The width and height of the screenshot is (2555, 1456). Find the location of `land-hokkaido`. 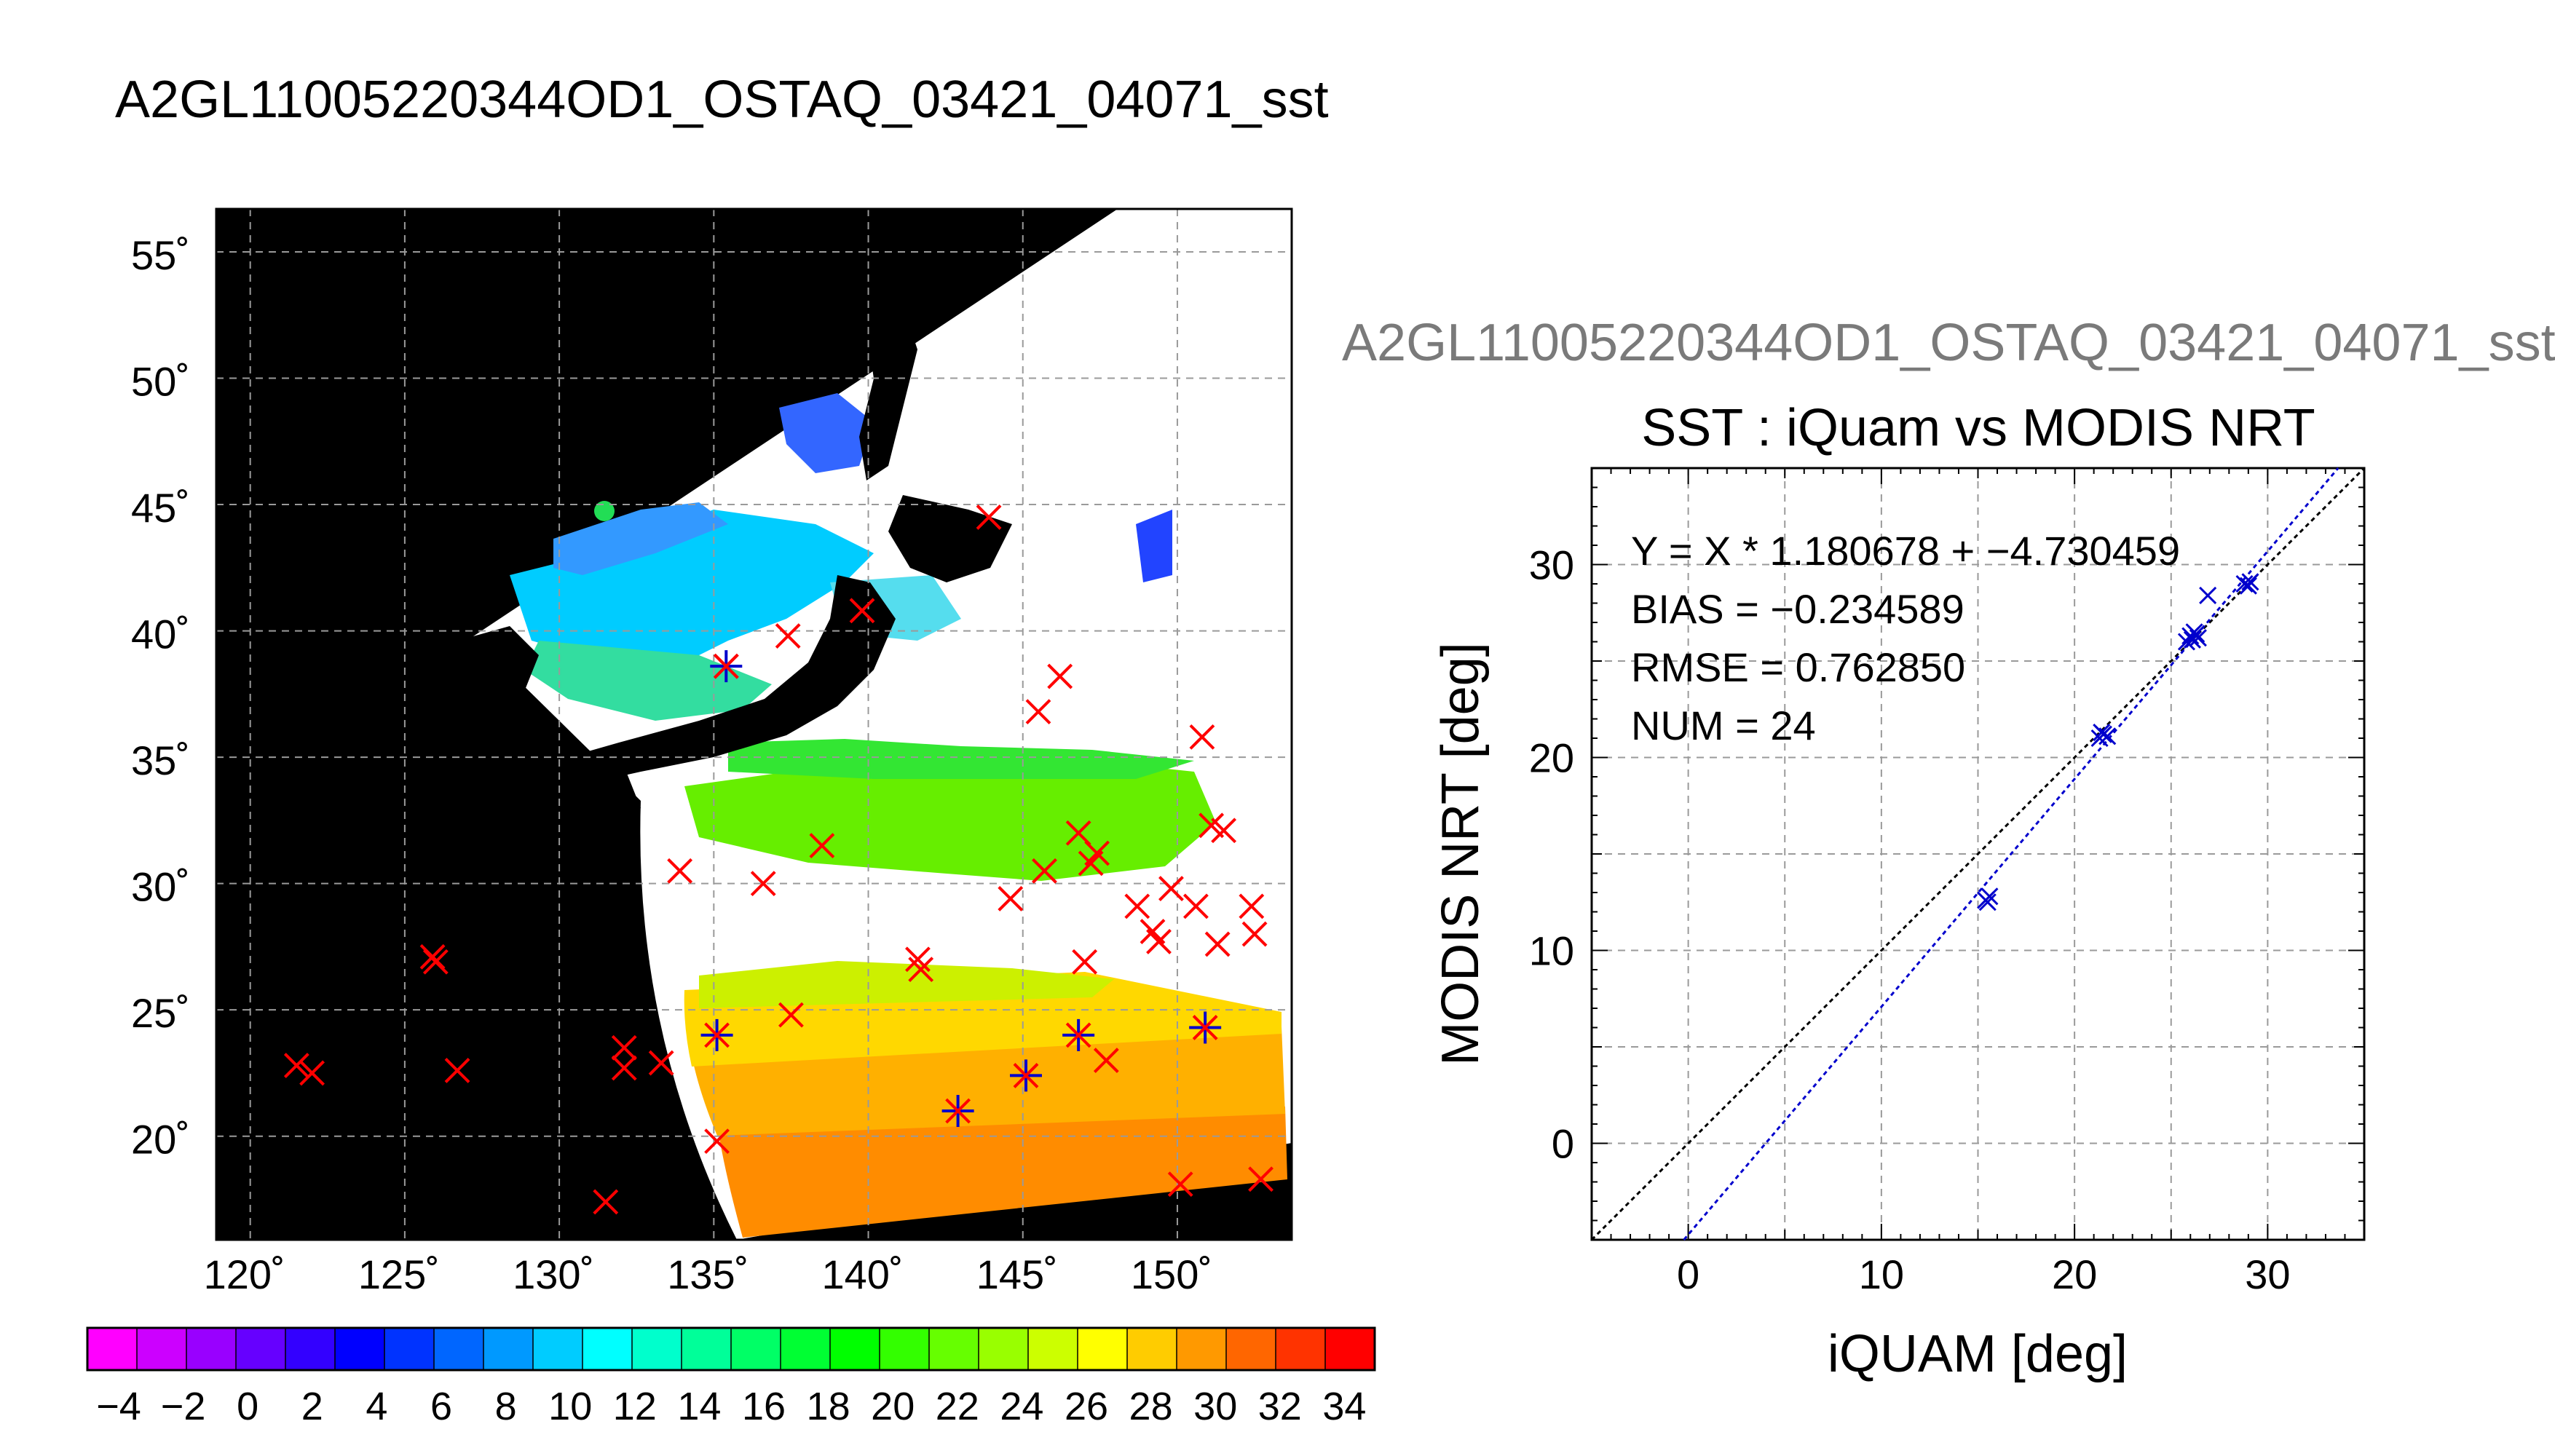

land-hokkaido is located at coordinates (950, 538).